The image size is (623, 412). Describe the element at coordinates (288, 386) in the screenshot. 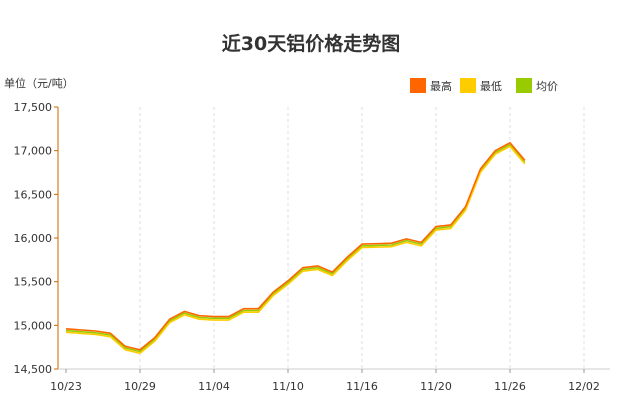

I see `x-tick-label: 11/10` at that location.